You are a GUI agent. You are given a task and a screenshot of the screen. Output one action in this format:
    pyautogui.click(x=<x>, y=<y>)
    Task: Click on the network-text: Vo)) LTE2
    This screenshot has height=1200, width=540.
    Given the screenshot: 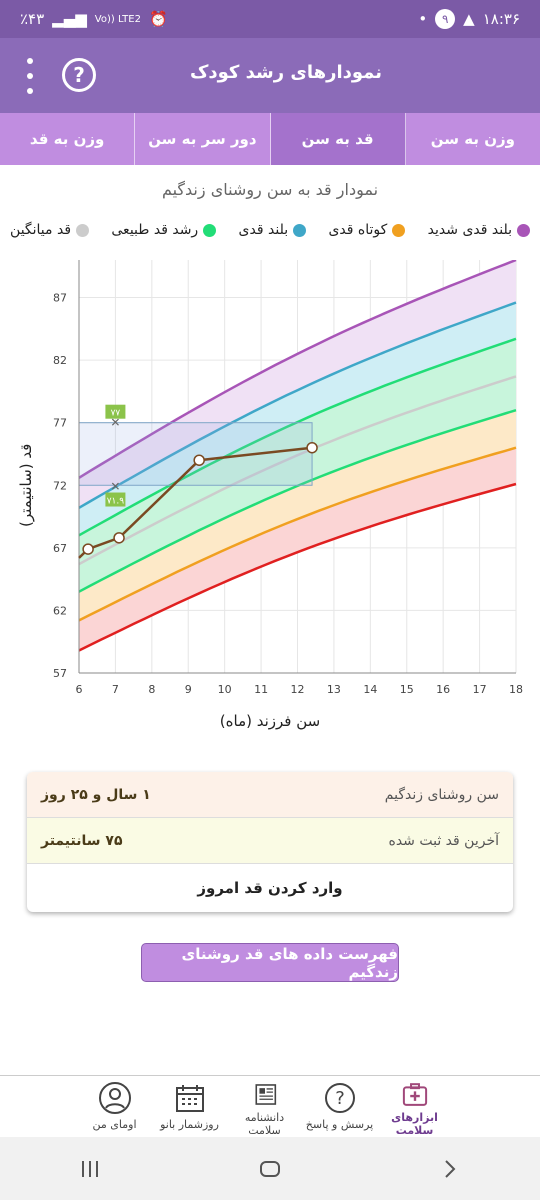 What is the action you would take?
    pyautogui.click(x=117, y=19)
    